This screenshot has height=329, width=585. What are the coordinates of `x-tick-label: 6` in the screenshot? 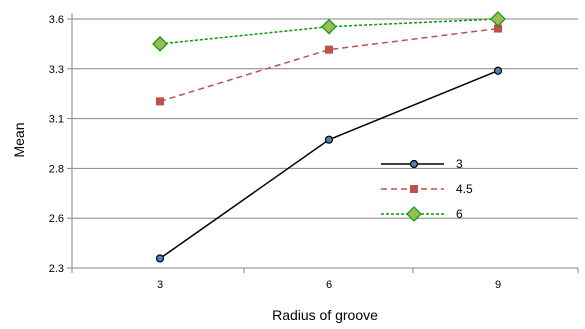 It's located at (329, 285).